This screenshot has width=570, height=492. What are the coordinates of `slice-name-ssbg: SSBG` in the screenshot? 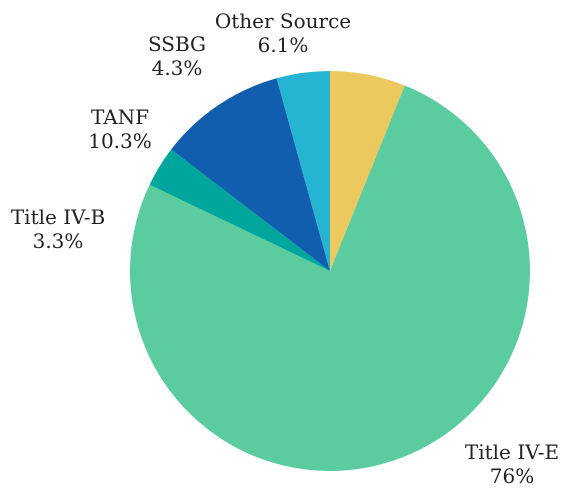 It's located at (177, 44).